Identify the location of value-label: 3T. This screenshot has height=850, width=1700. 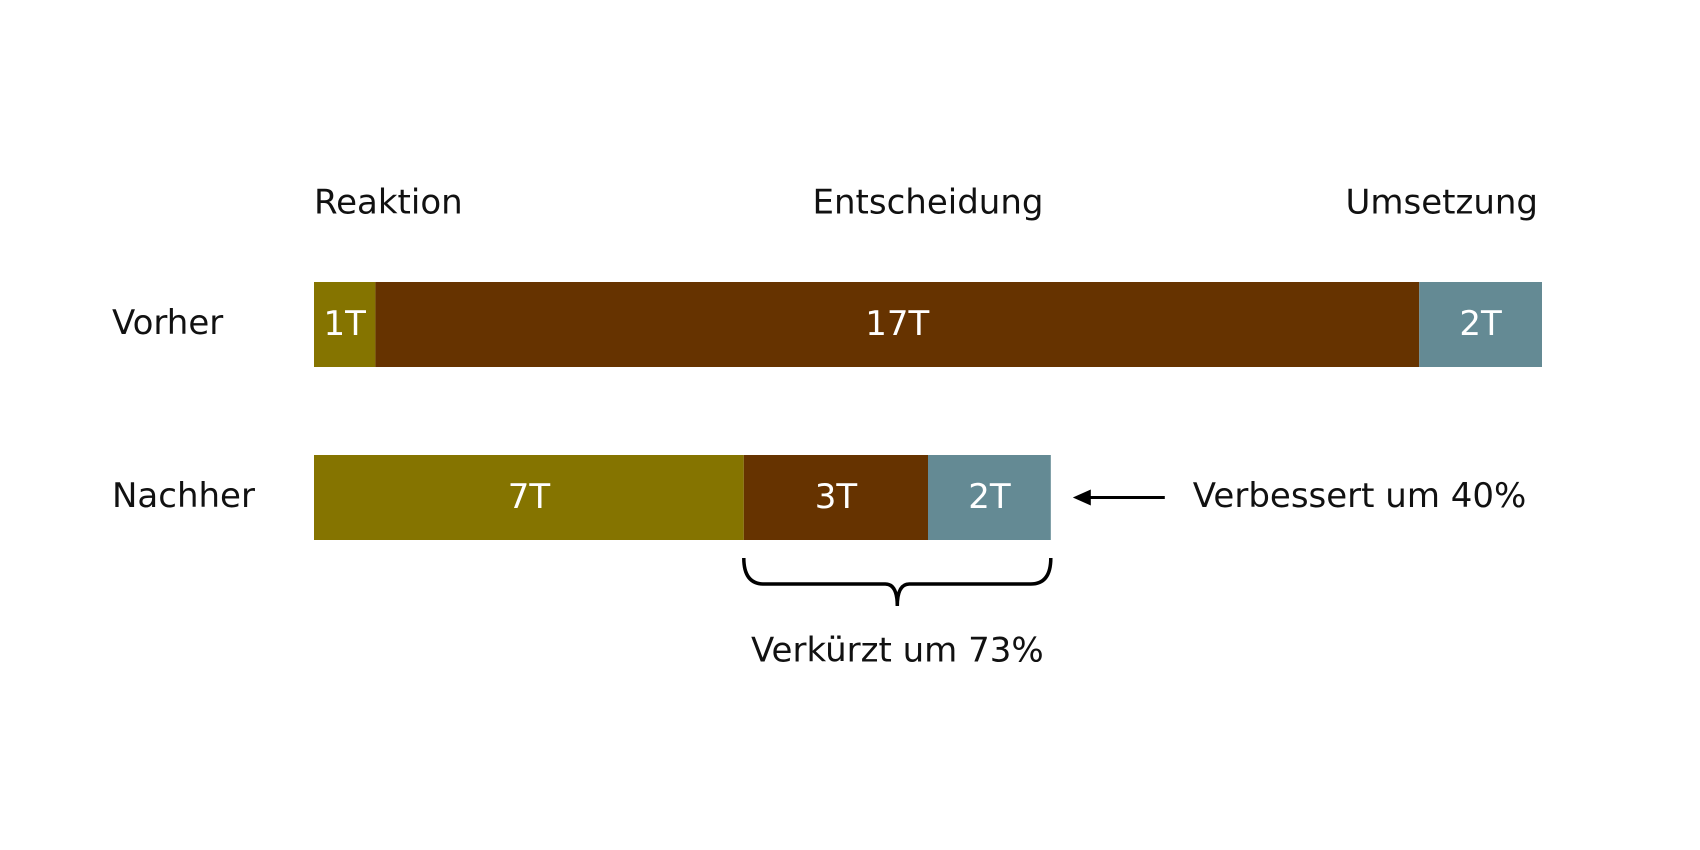
(836, 497).